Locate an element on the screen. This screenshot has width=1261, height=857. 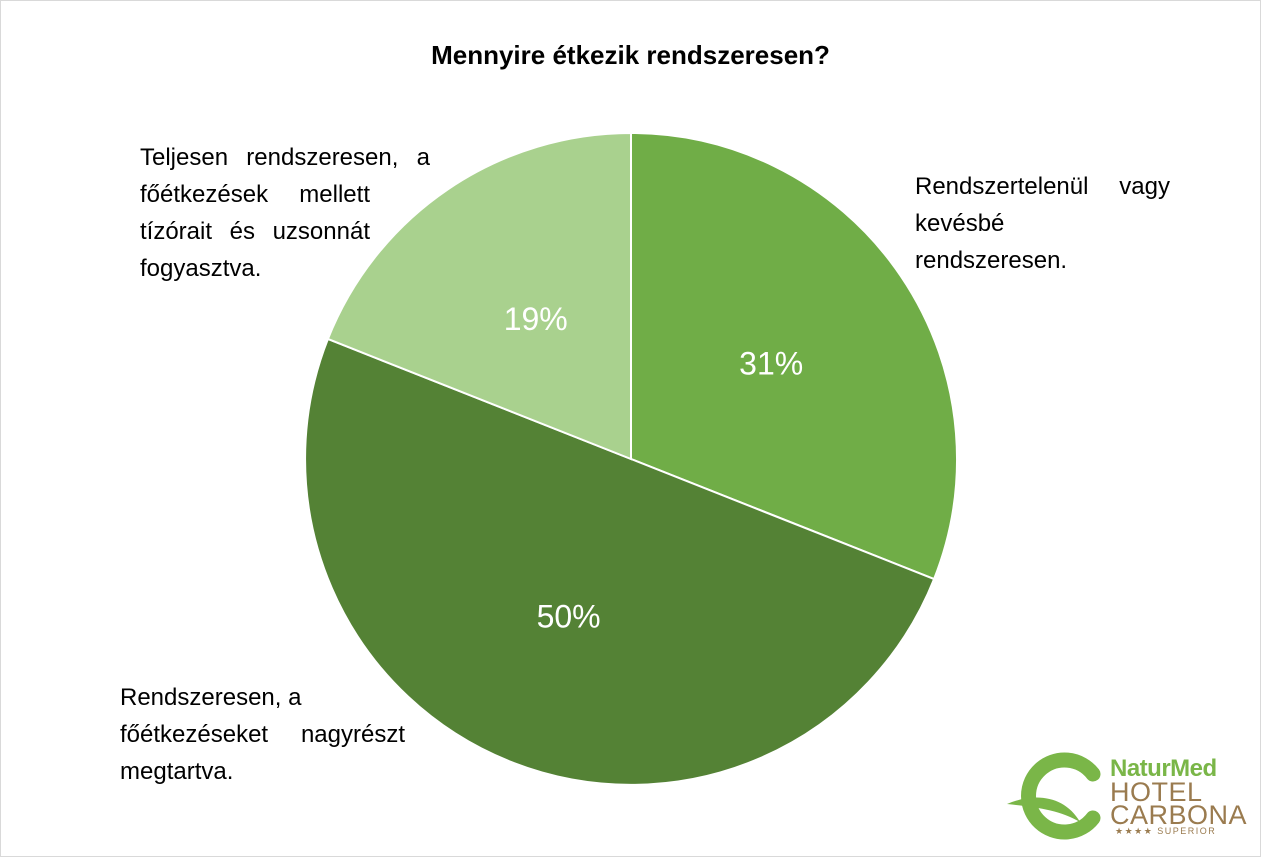
slice-label-0-line: Rendszertelenül vagy is located at coordinates (1042, 186).